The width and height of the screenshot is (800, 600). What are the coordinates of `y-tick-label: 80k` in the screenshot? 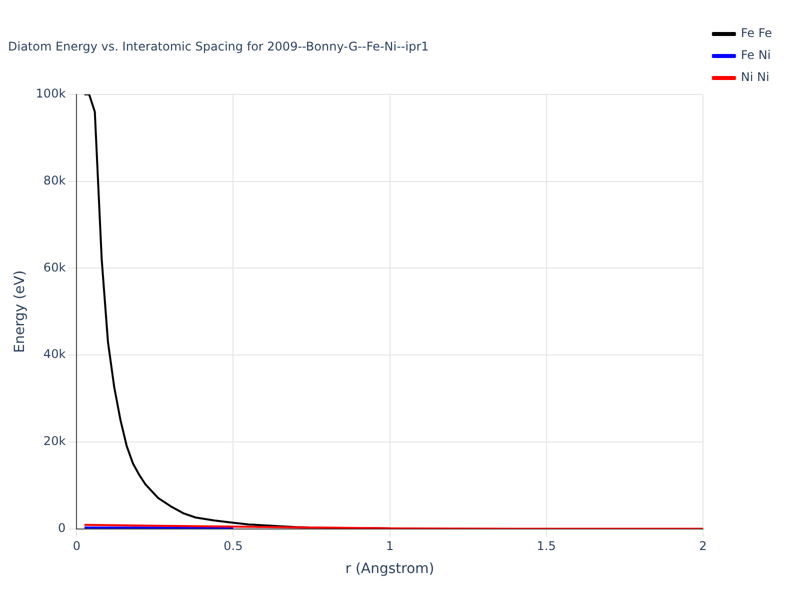 It's located at (54, 180).